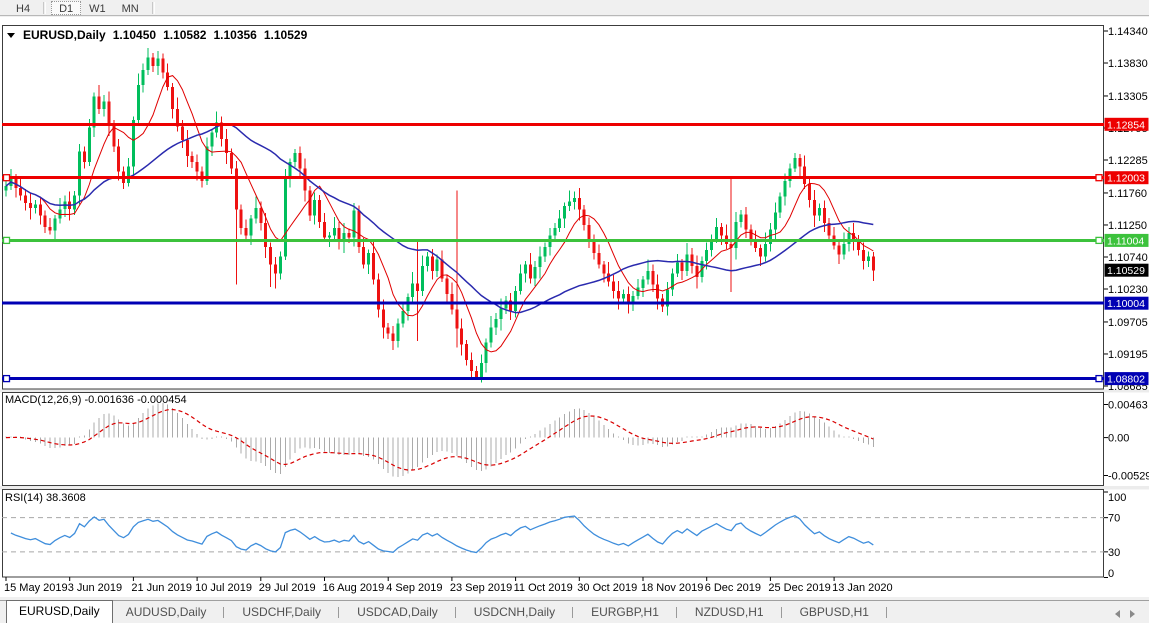 Image resolution: width=1149 pixels, height=623 pixels. Describe the element at coordinates (175, 612) in the screenshot. I see `tab-audusd-daily: AUDUSD,Daily` at that location.